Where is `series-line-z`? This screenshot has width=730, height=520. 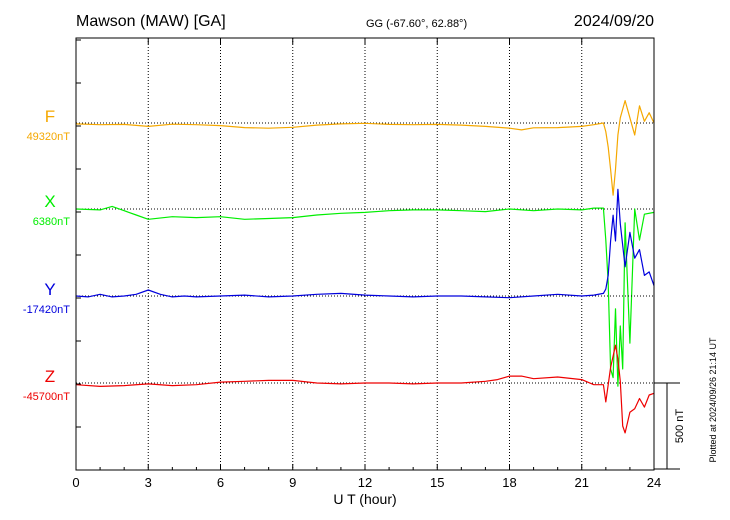
series-line-z is located at coordinates (365, 389).